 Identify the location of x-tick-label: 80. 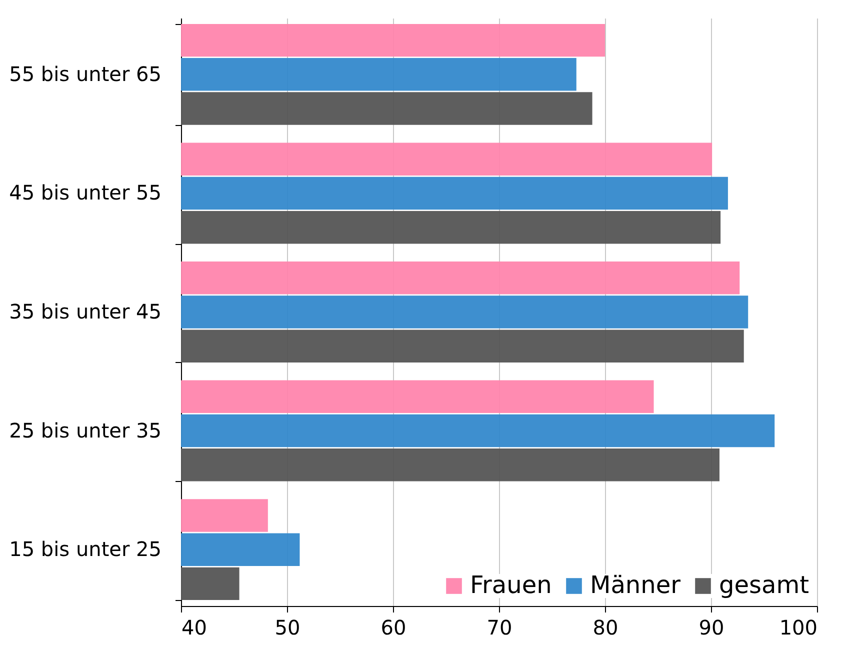
(605, 628).